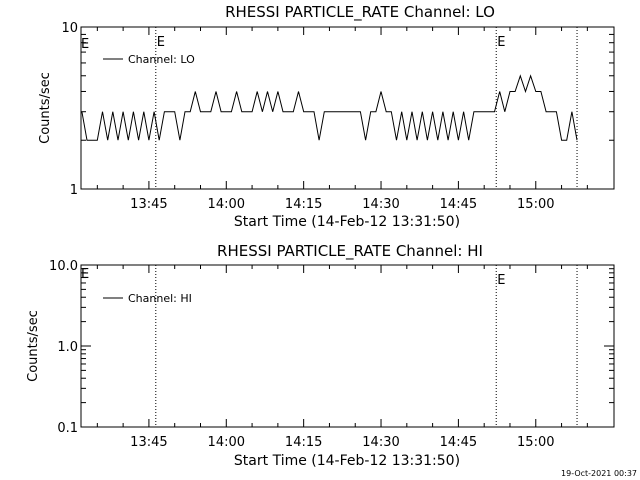  Describe the element at coordinates (74, 190) in the screenshot. I see `y-tick-label: 1` at that location.